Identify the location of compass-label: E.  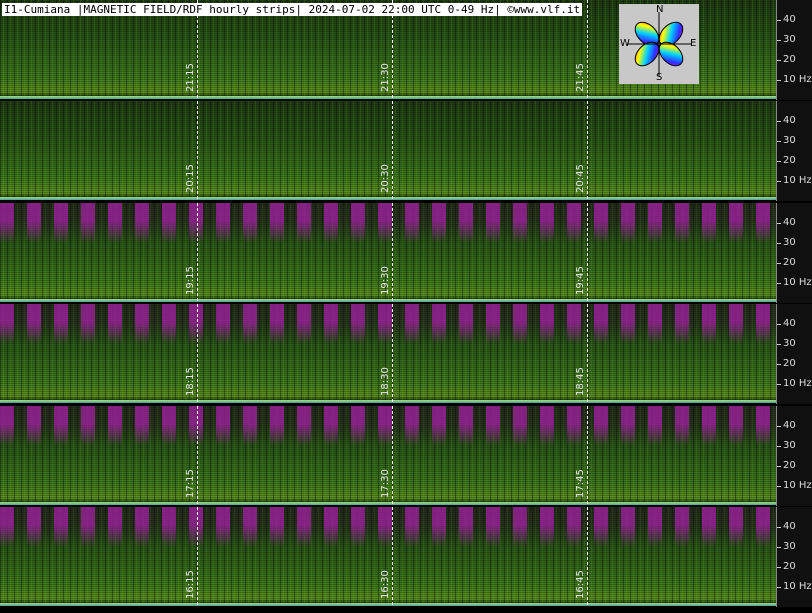
(693, 43).